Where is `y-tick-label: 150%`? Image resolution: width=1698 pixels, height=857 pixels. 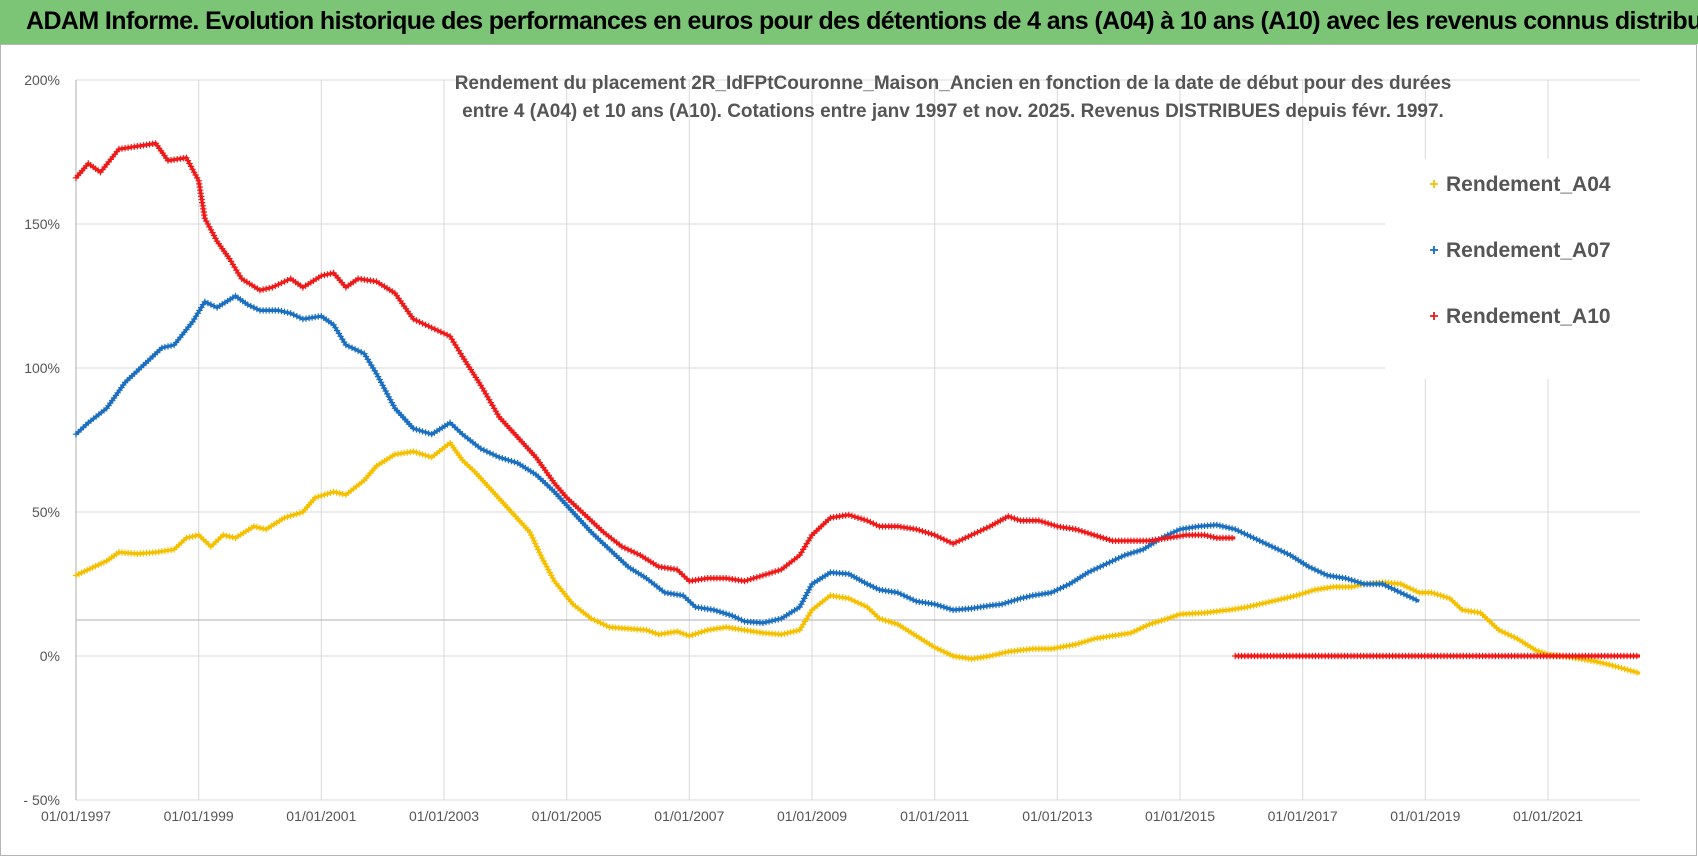
y-tick-label: 150% is located at coordinates (42, 224).